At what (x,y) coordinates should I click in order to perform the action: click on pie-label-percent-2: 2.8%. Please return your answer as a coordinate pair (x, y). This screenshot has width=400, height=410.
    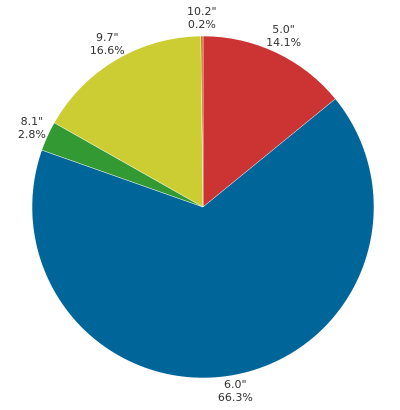
    Looking at the image, I should click on (32, 134).